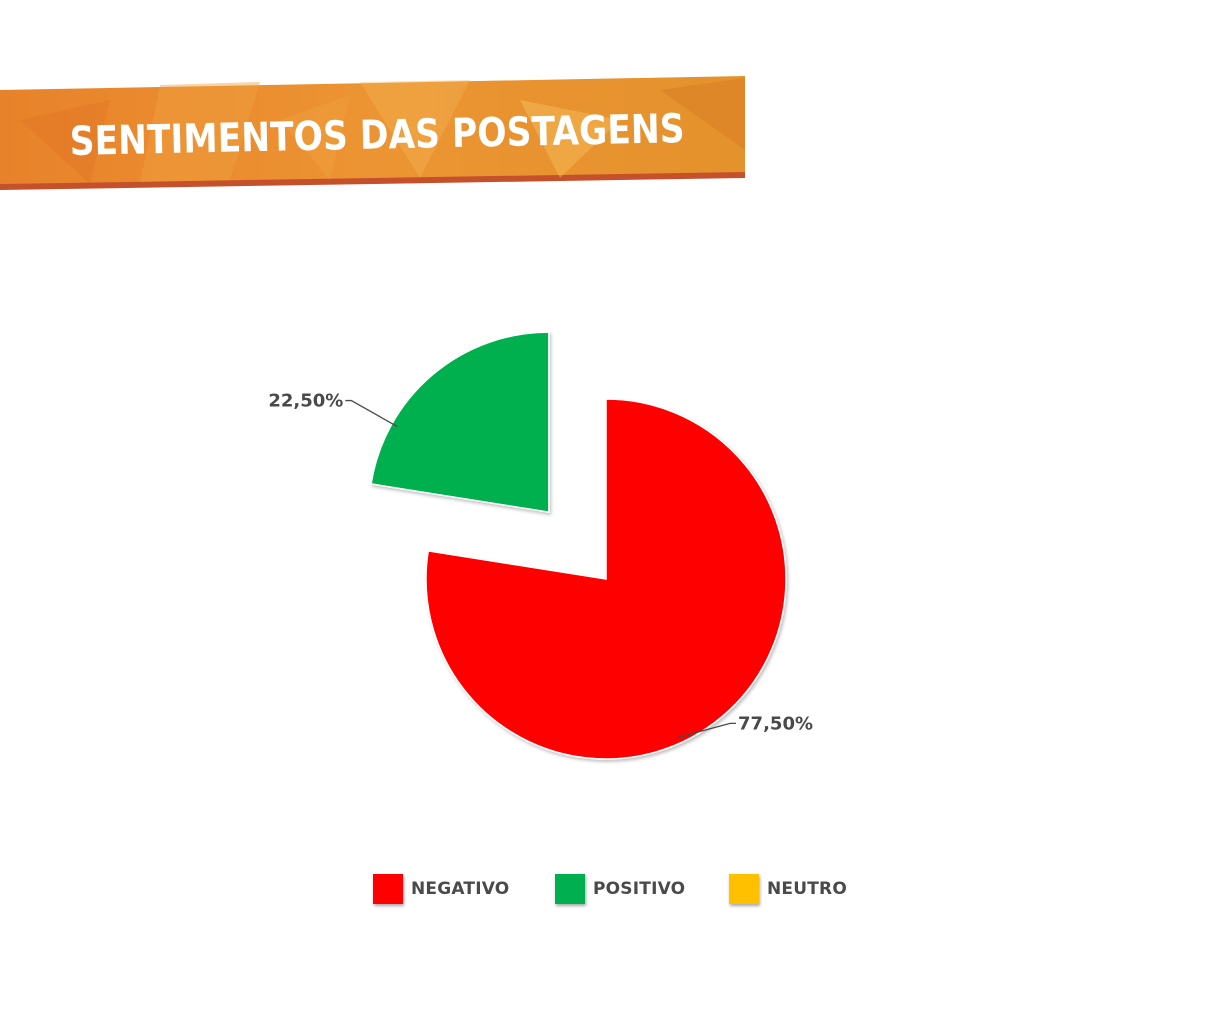 This screenshot has height=1018, width=1205. Describe the element at coordinates (372, 133) in the screenshot. I see `banner-background: SENTIMENTOS DAS POSTAGENS` at that location.